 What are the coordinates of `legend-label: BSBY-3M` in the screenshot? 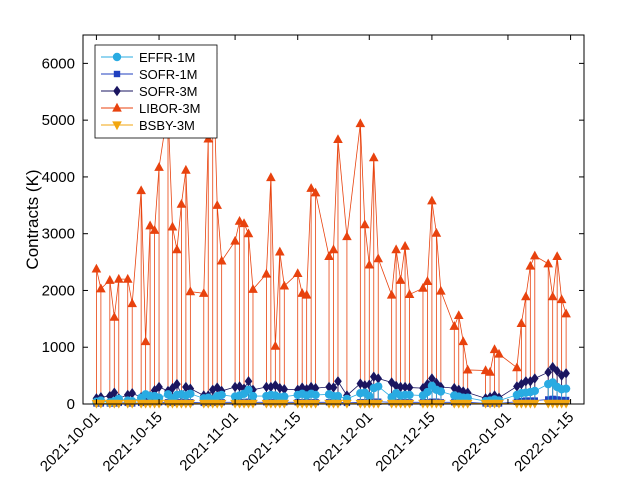 It's located at (167, 125).